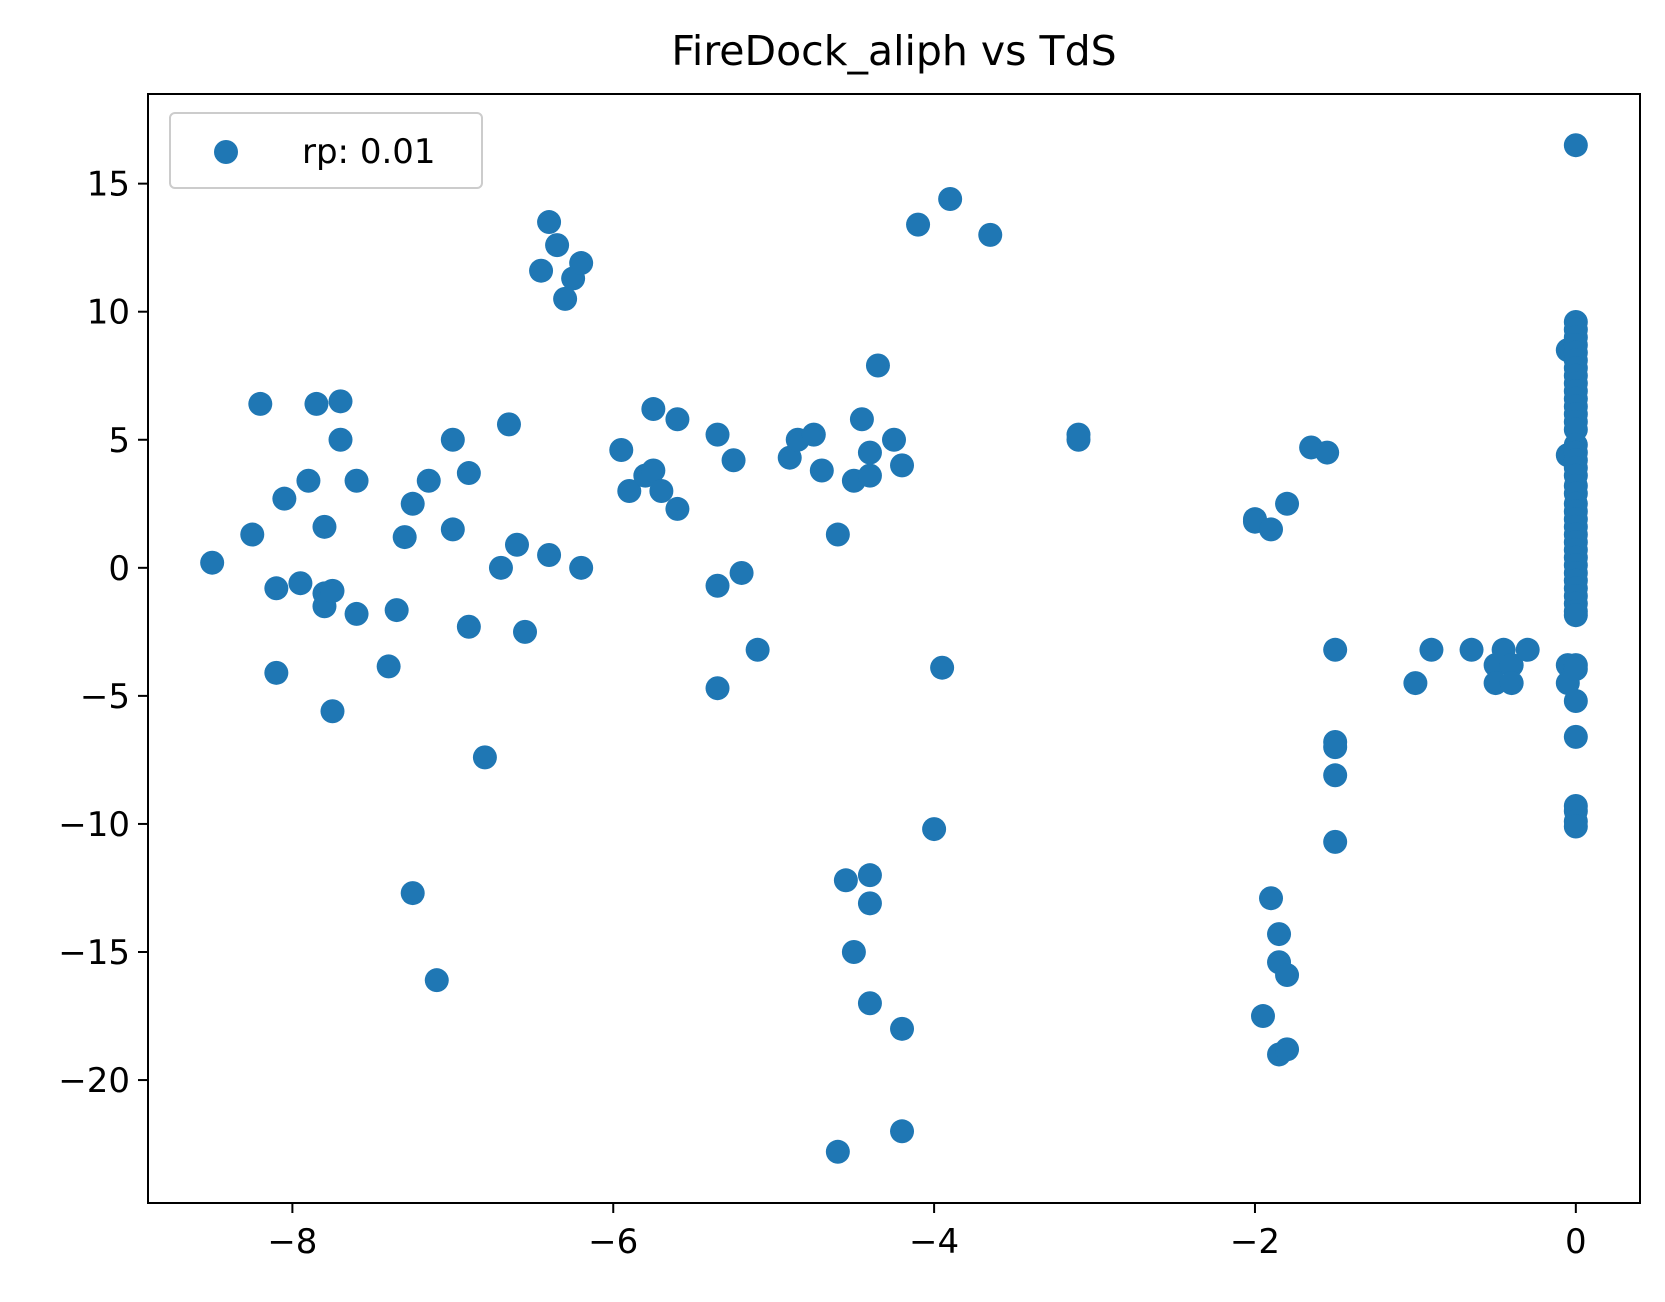 The height and width of the screenshot is (1302, 1665). What do you see at coordinates (1255, 1242) in the screenshot?
I see `x-tick-label: −2` at bounding box center [1255, 1242].